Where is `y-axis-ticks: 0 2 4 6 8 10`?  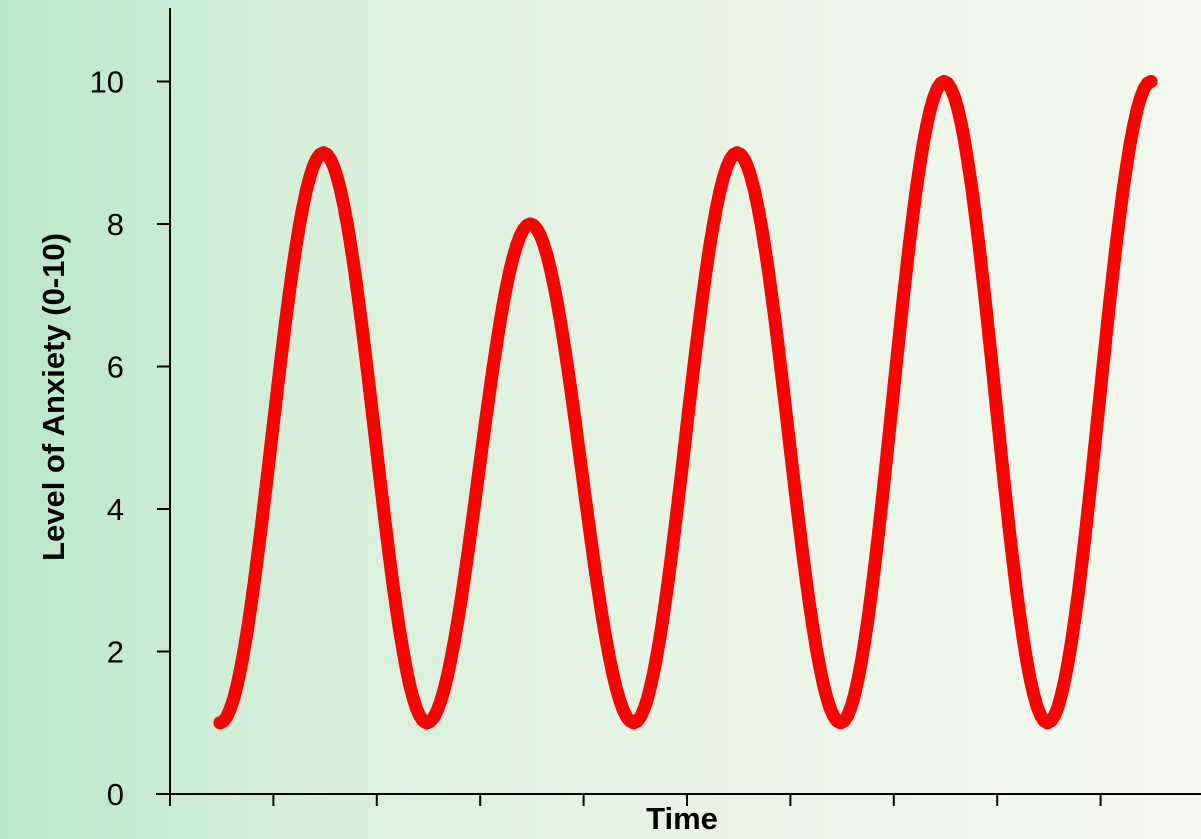
y-axis-ticks: 0 2 4 6 8 10 is located at coordinates (130, 438).